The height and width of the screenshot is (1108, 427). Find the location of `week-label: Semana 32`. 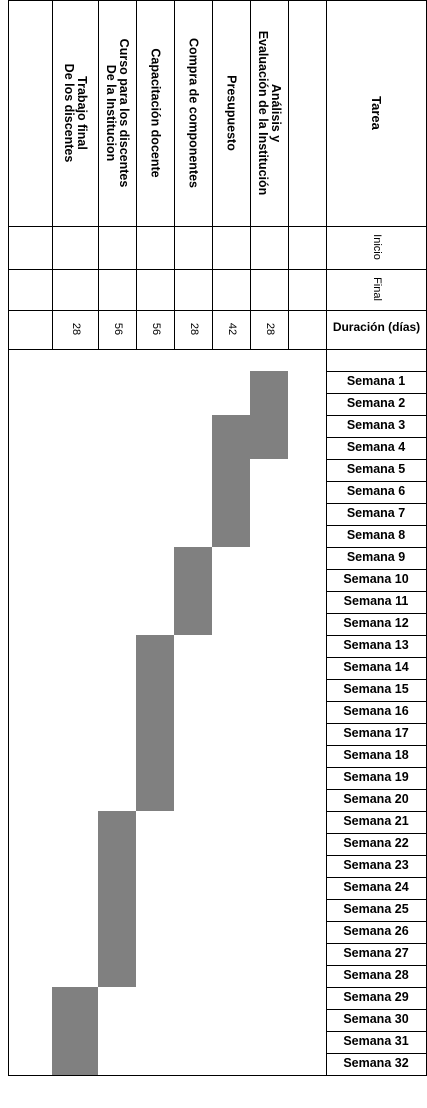

week-label: Semana 32 is located at coordinates (376, 1063).